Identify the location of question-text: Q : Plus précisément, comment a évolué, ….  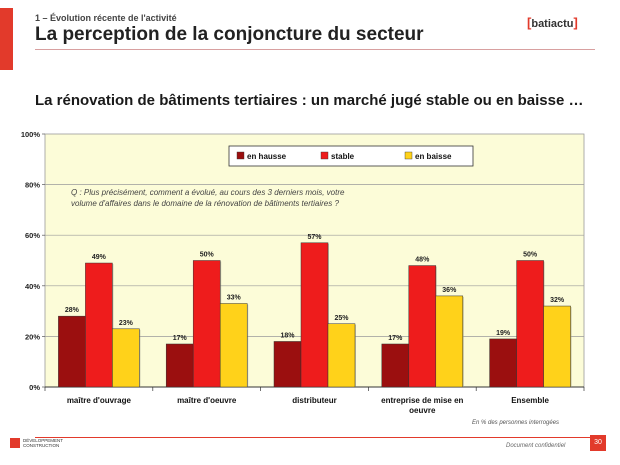
(208, 192).